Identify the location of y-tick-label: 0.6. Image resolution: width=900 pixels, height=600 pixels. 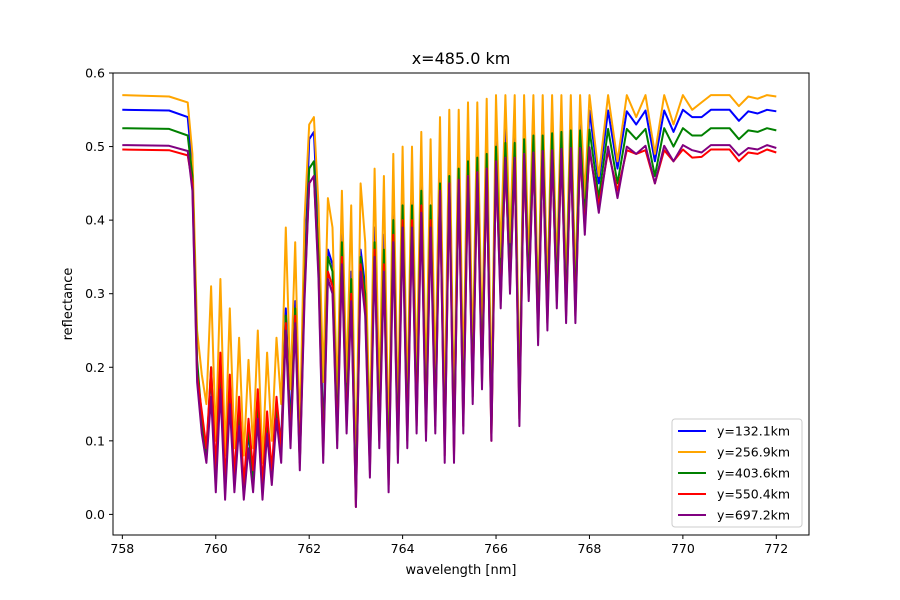
(95, 73).